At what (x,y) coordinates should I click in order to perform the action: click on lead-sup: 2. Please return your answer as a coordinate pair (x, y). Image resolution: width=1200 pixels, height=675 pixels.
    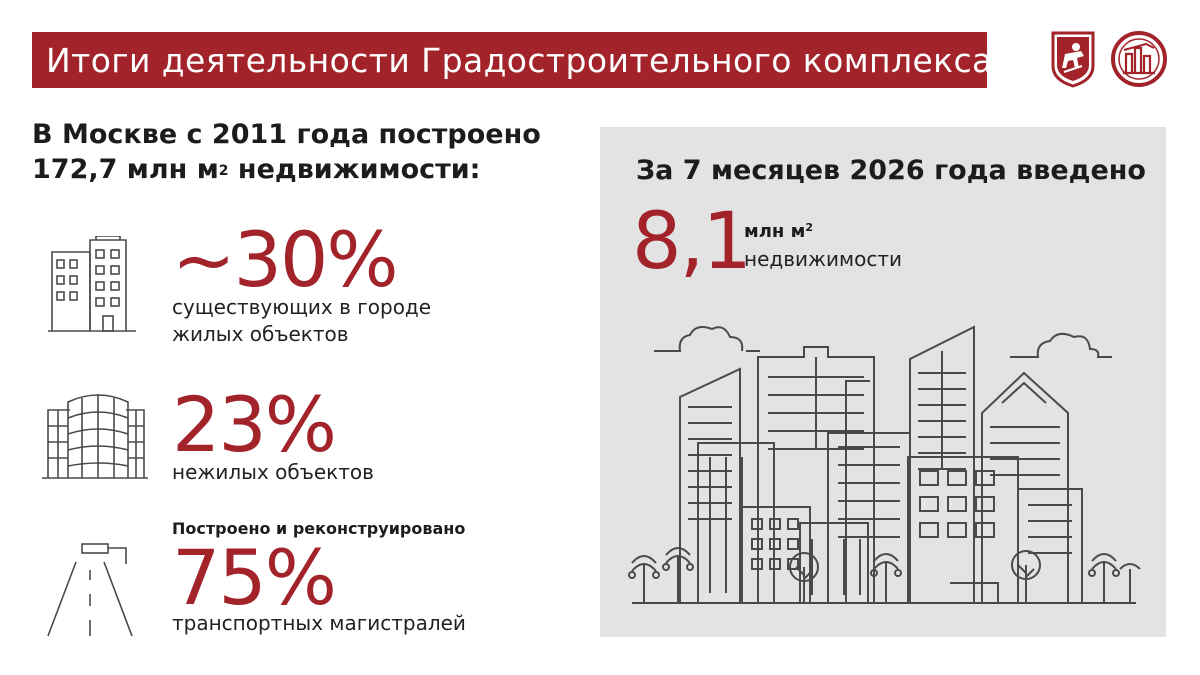
    Looking at the image, I should click on (223, 171).